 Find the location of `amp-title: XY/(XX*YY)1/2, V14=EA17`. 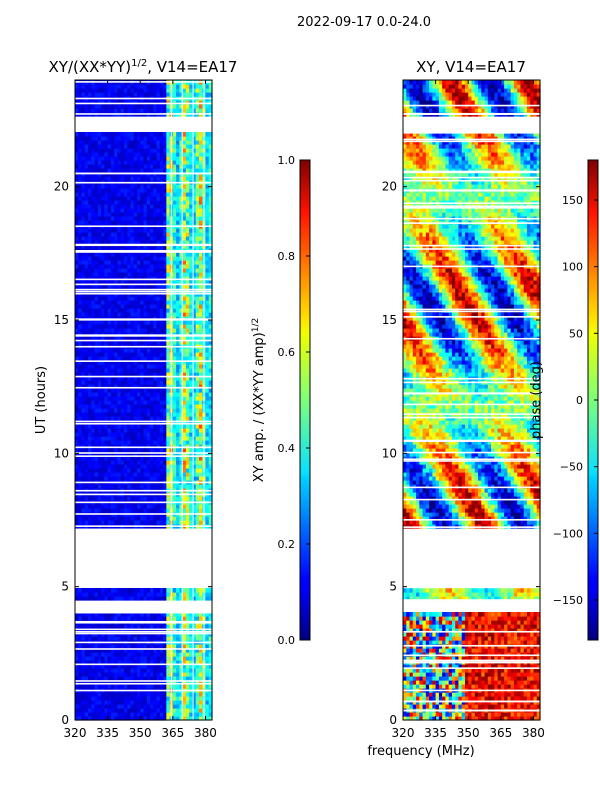

amp-title: XY/(XX*YY)1/2, V14=EA17 is located at coordinates (143, 67).